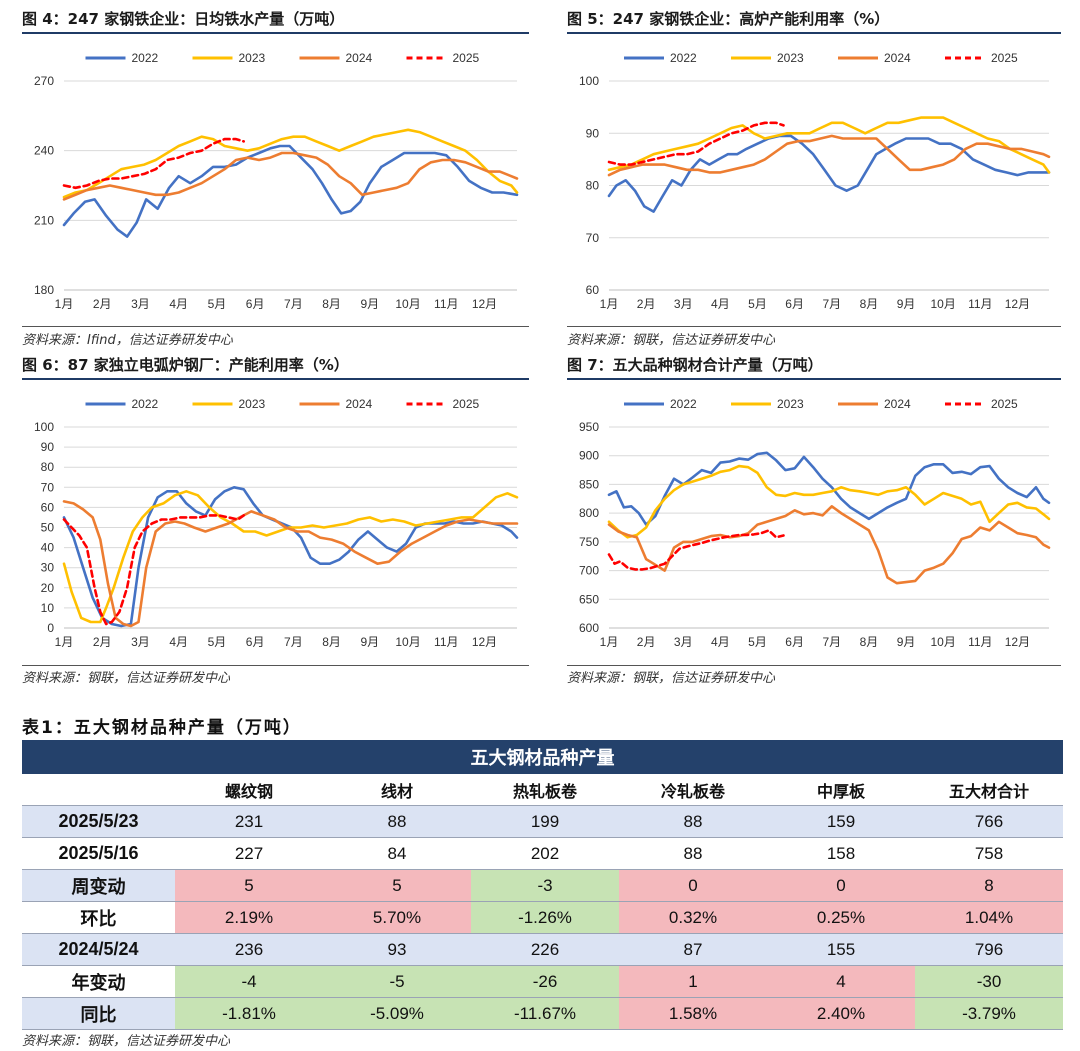 The image size is (1080, 1051). What do you see at coordinates (44, 151) in the screenshot?
I see `y-tick-label: 240` at bounding box center [44, 151].